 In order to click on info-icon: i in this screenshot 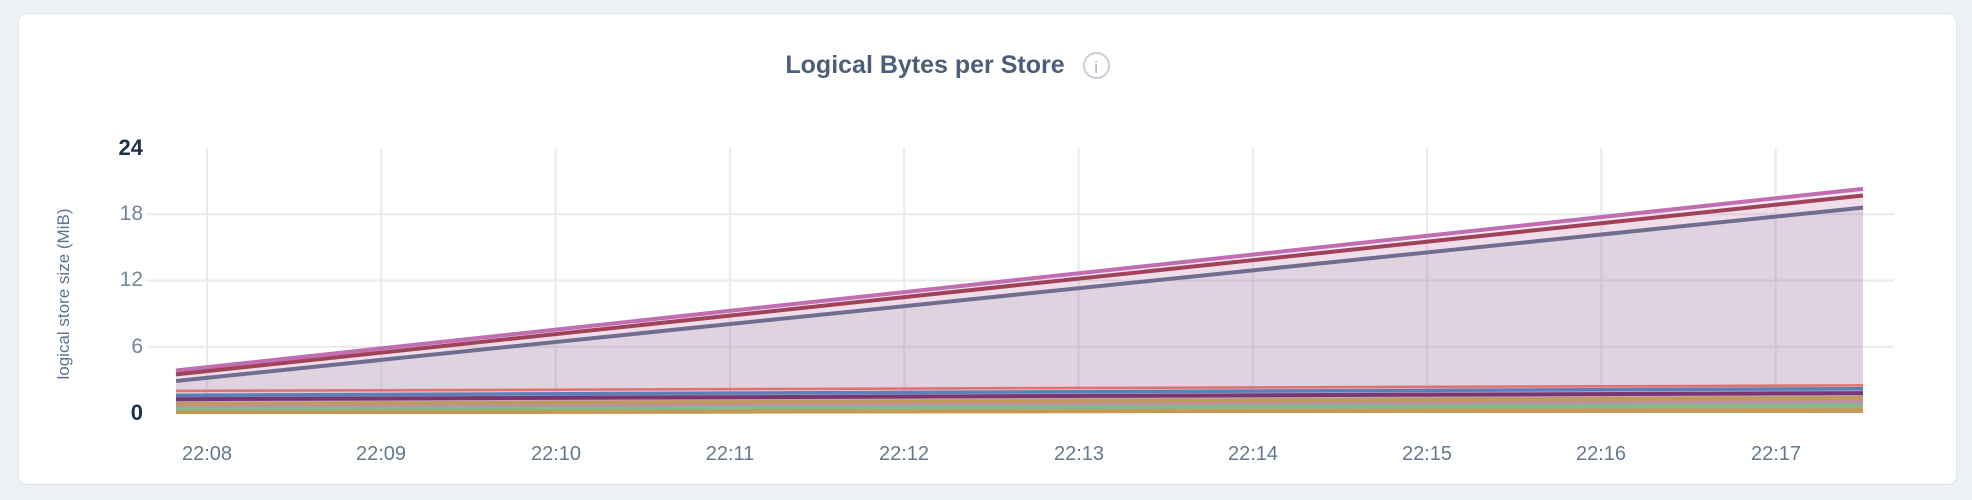, I will do `click(1096, 65)`.